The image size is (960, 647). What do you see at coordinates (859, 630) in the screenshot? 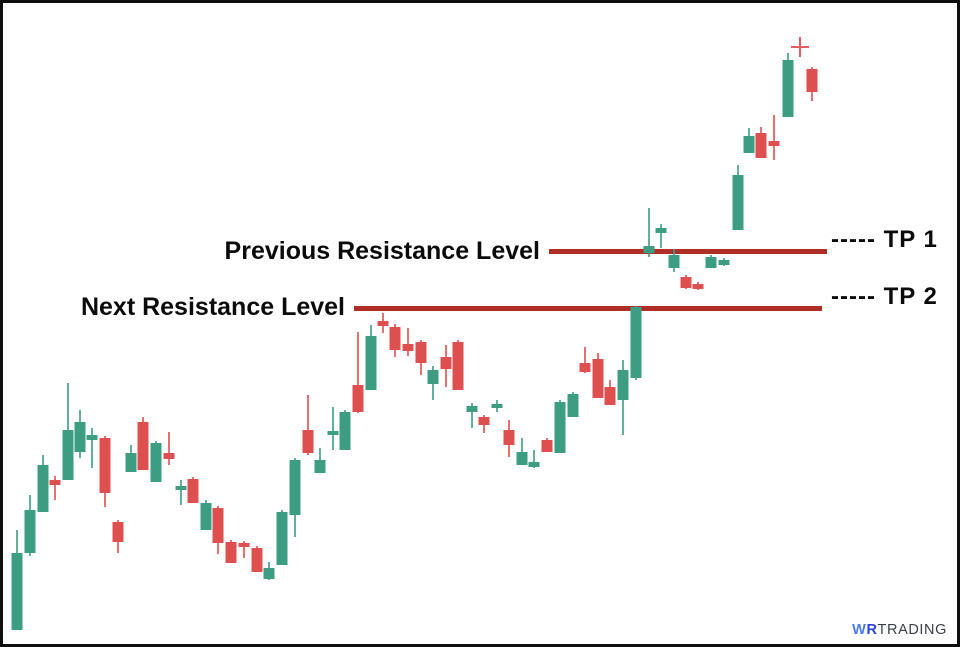
I see `logo-letter-w: W` at bounding box center [859, 630].